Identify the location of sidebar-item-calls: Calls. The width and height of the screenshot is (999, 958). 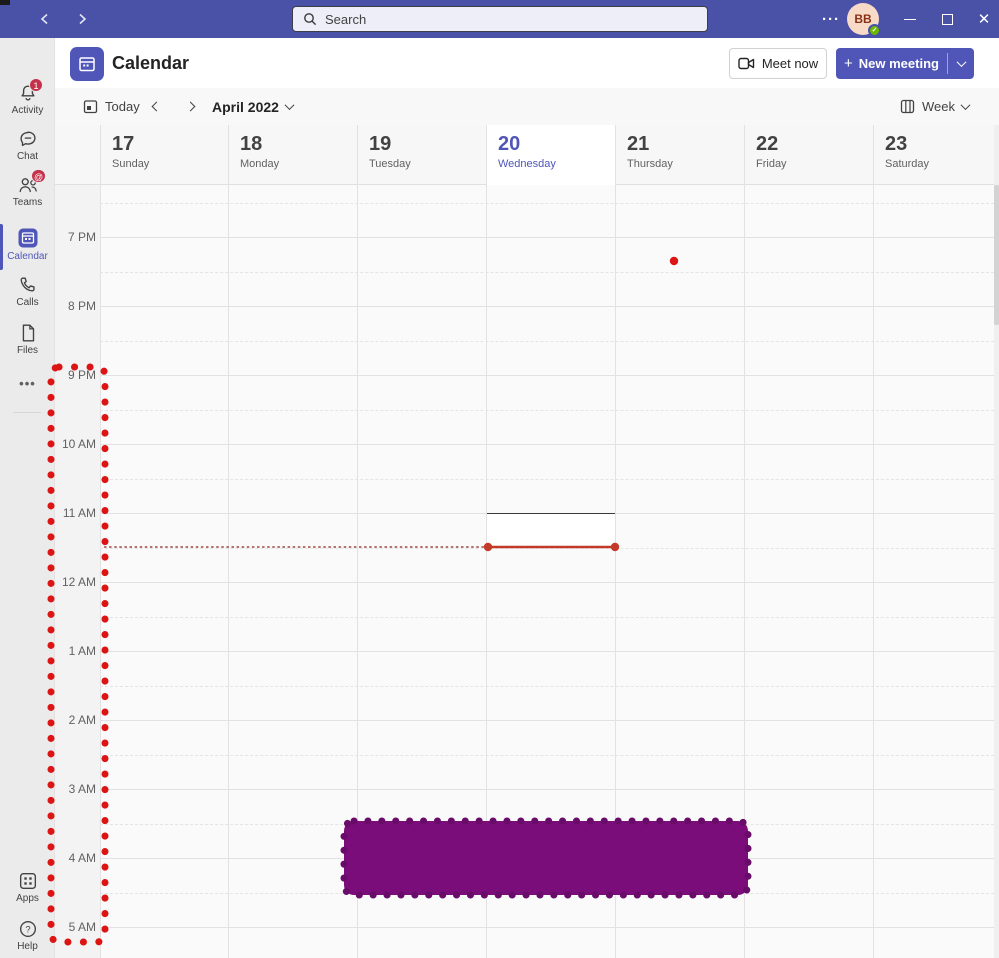
(27, 291).